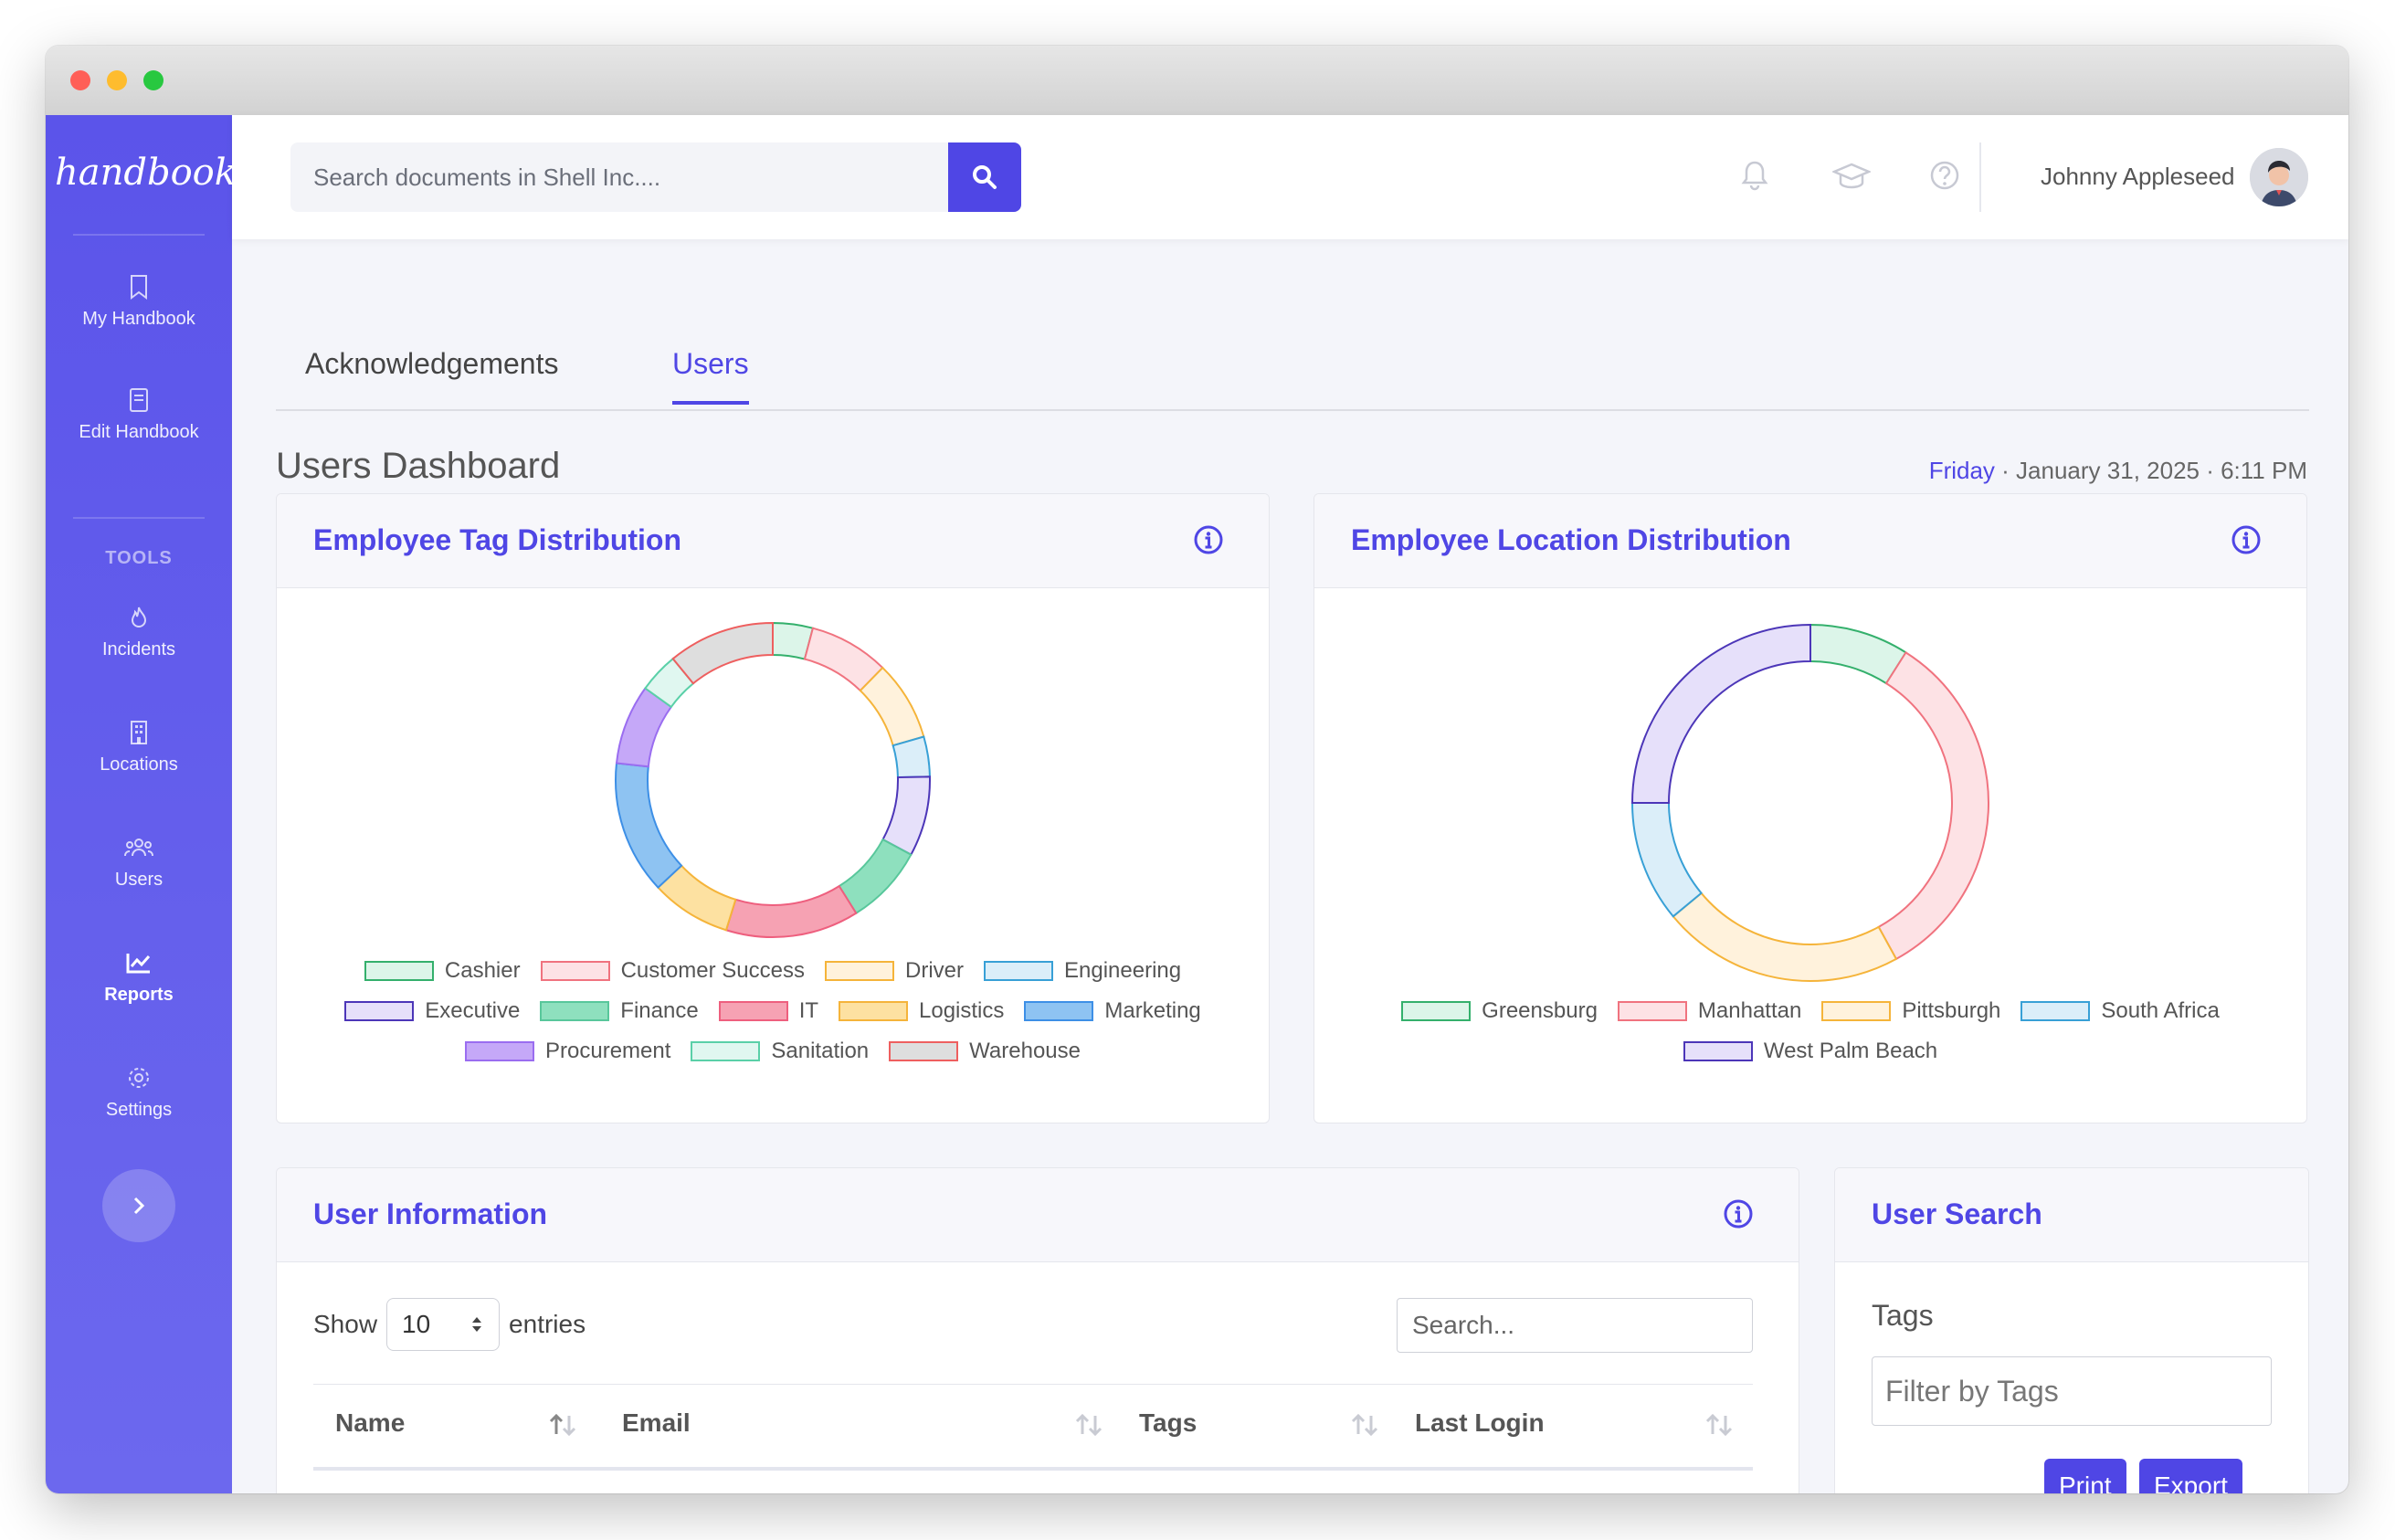 The width and height of the screenshot is (2395, 1540). Describe the element at coordinates (780, 1051) in the screenshot. I see `legend-item: Sanitation` at that location.